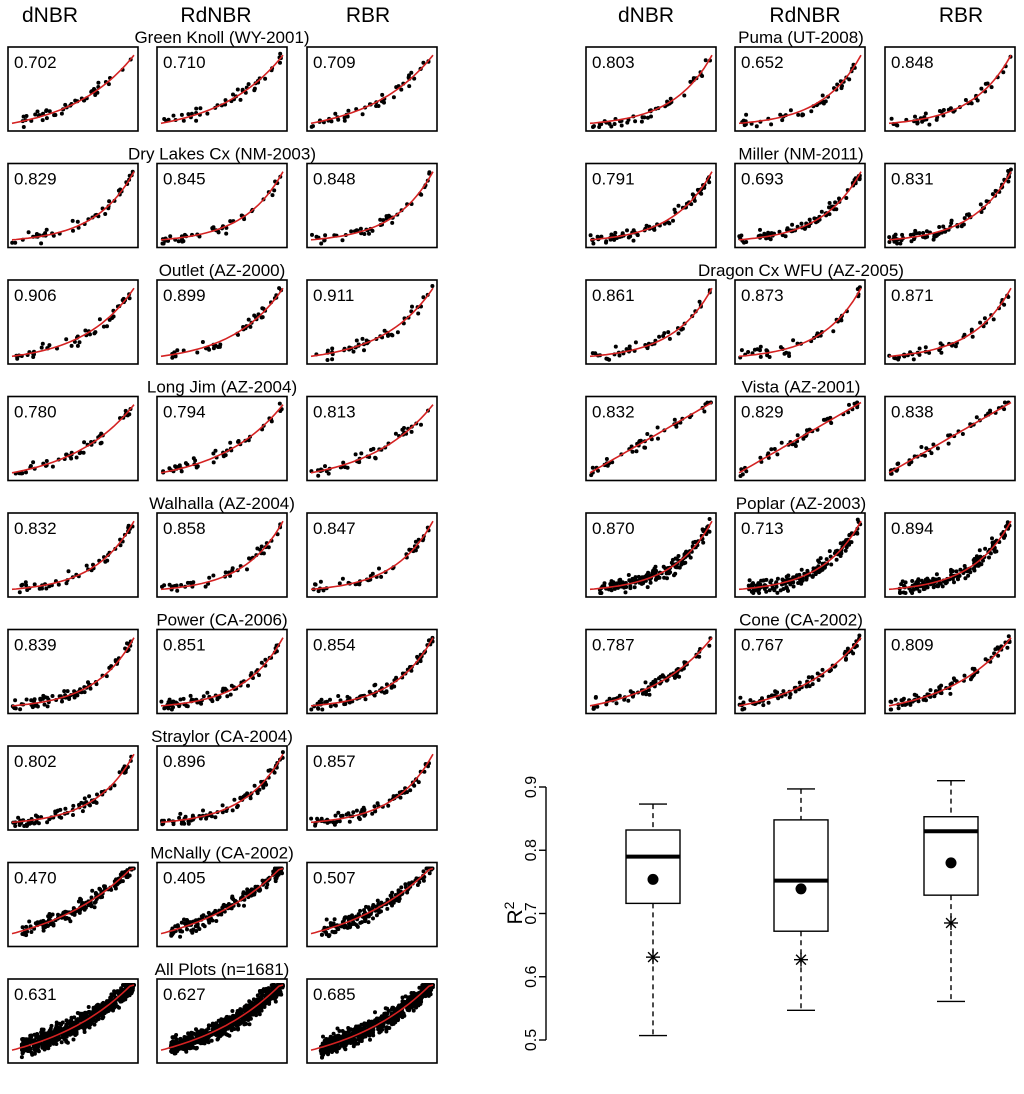  Describe the element at coordinates (222, 89) in the screenshot. I see `scatter-panel: 0.710` at that location.